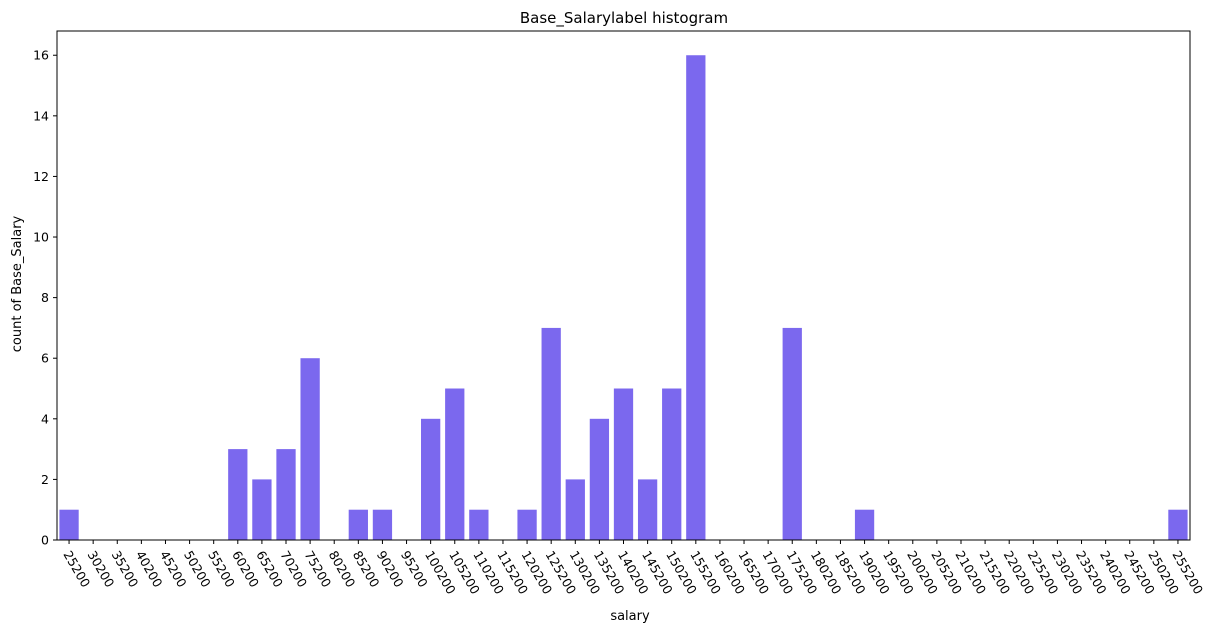 The height and width of the screenshot is (631, 1207). Describe the element at coordinates (45, 418) in the screenshot. I see `y-tick-label: 4` at that location.